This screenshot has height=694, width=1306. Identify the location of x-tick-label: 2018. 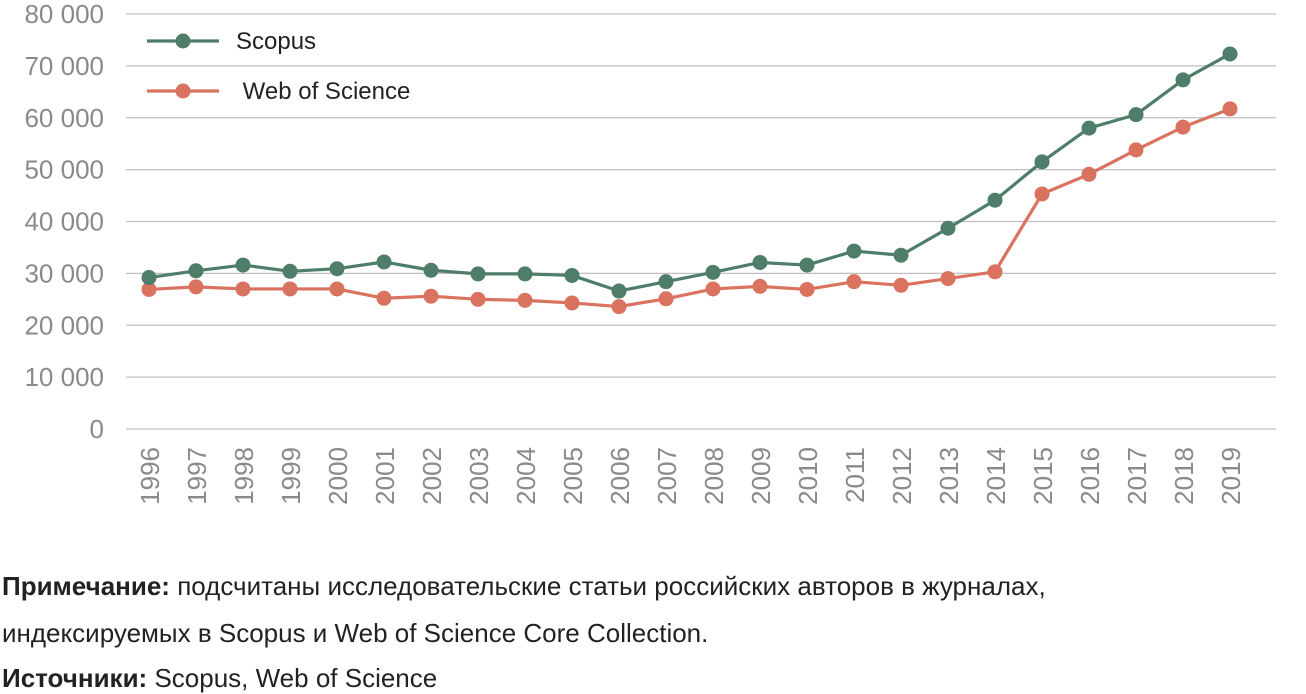
(1184, 476).